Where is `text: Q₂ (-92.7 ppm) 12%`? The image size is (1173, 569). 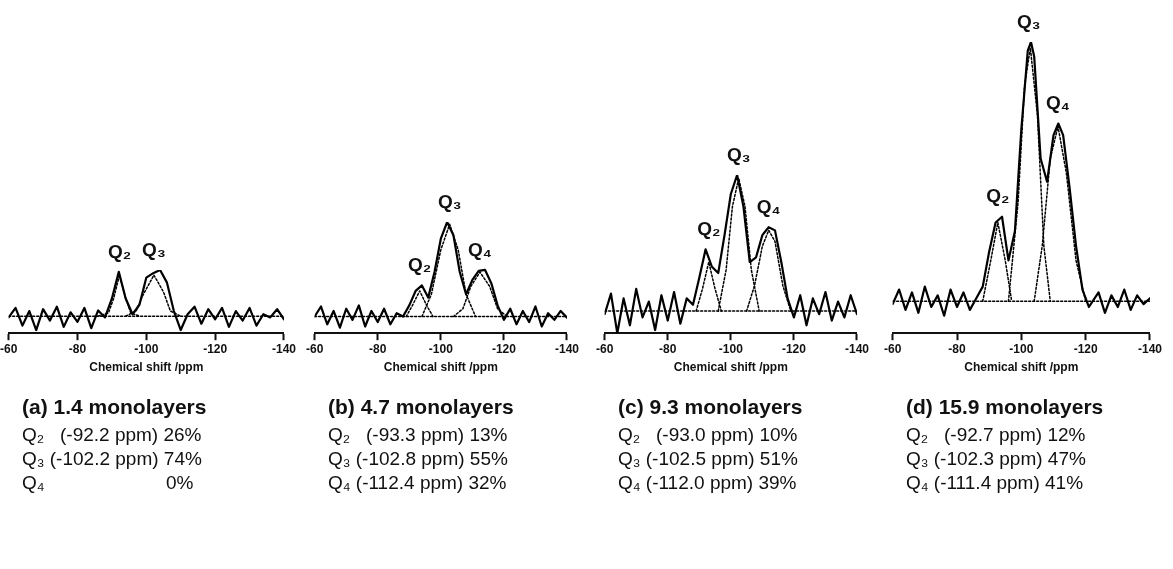
text: Q₂ (-92.7 ppm) 12% is located at coordinates (996, 435).